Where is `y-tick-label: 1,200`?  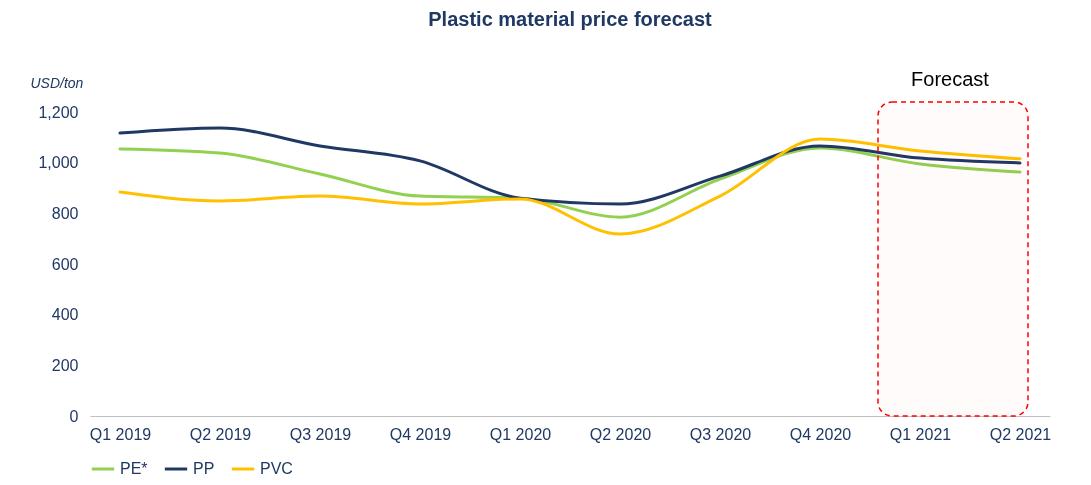
y-tick-label: 1,200 is located at coordinates (58, 112).